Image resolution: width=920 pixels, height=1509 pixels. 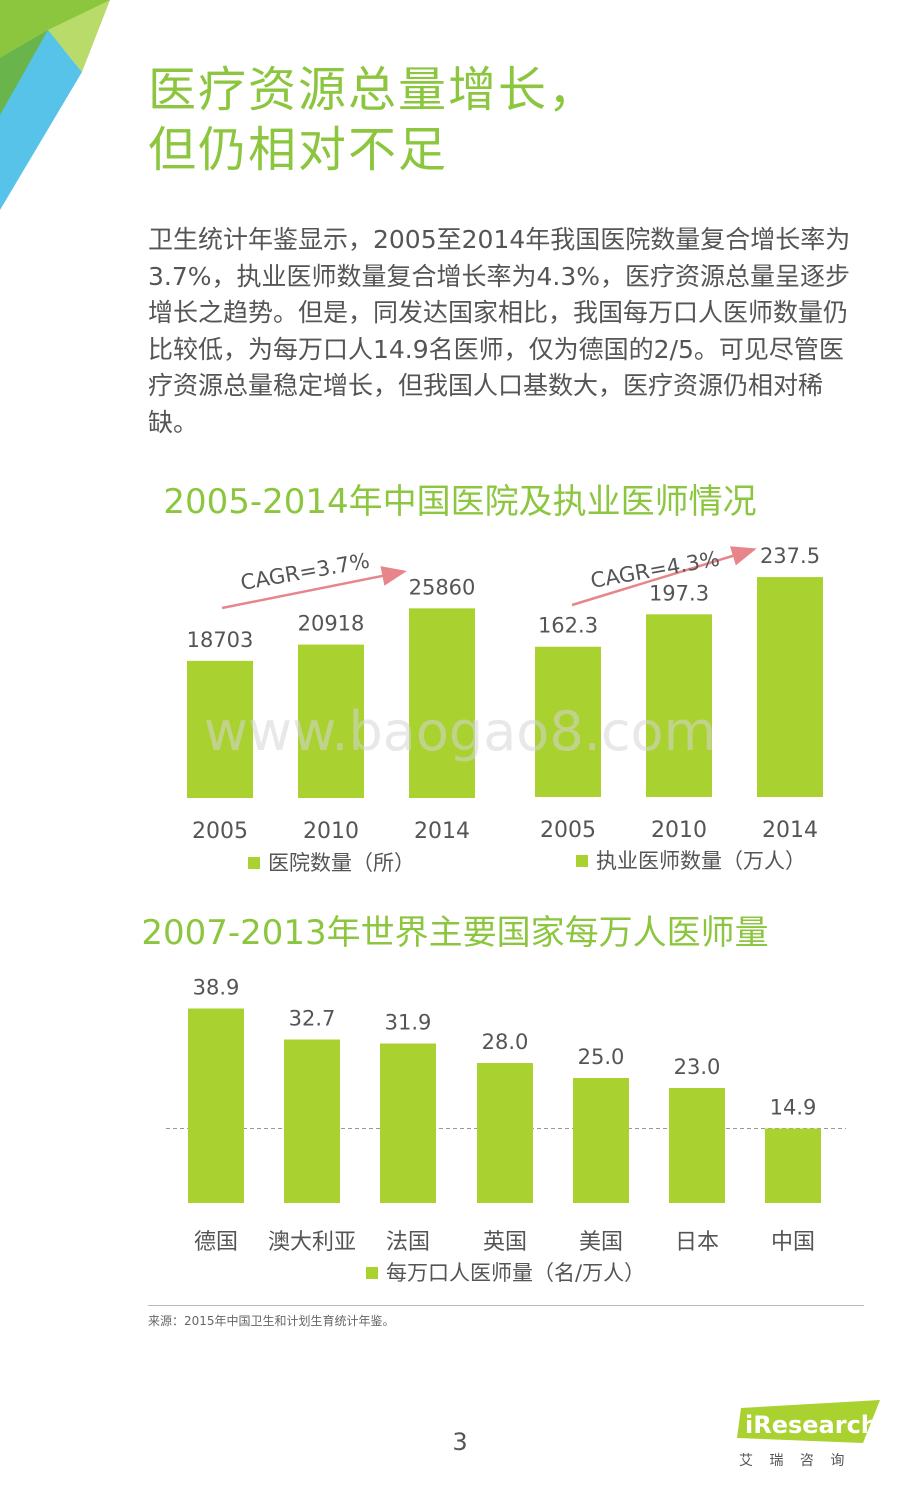 I want to click on source-divider, so click(x=506, y=1305).